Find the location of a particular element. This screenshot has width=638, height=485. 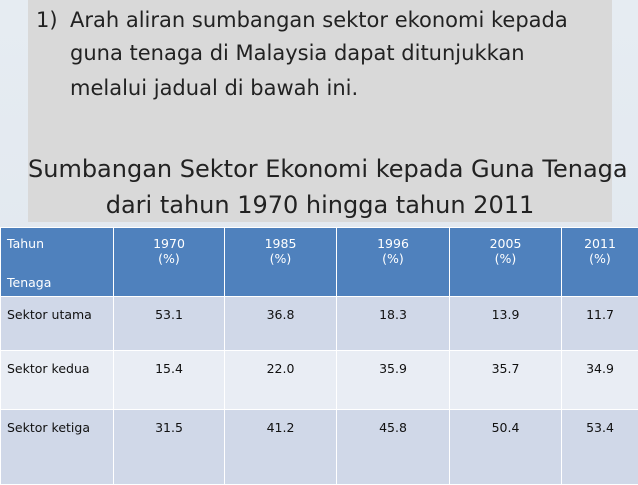

cell-value: 34.9 is located at coordinates (600, 380).